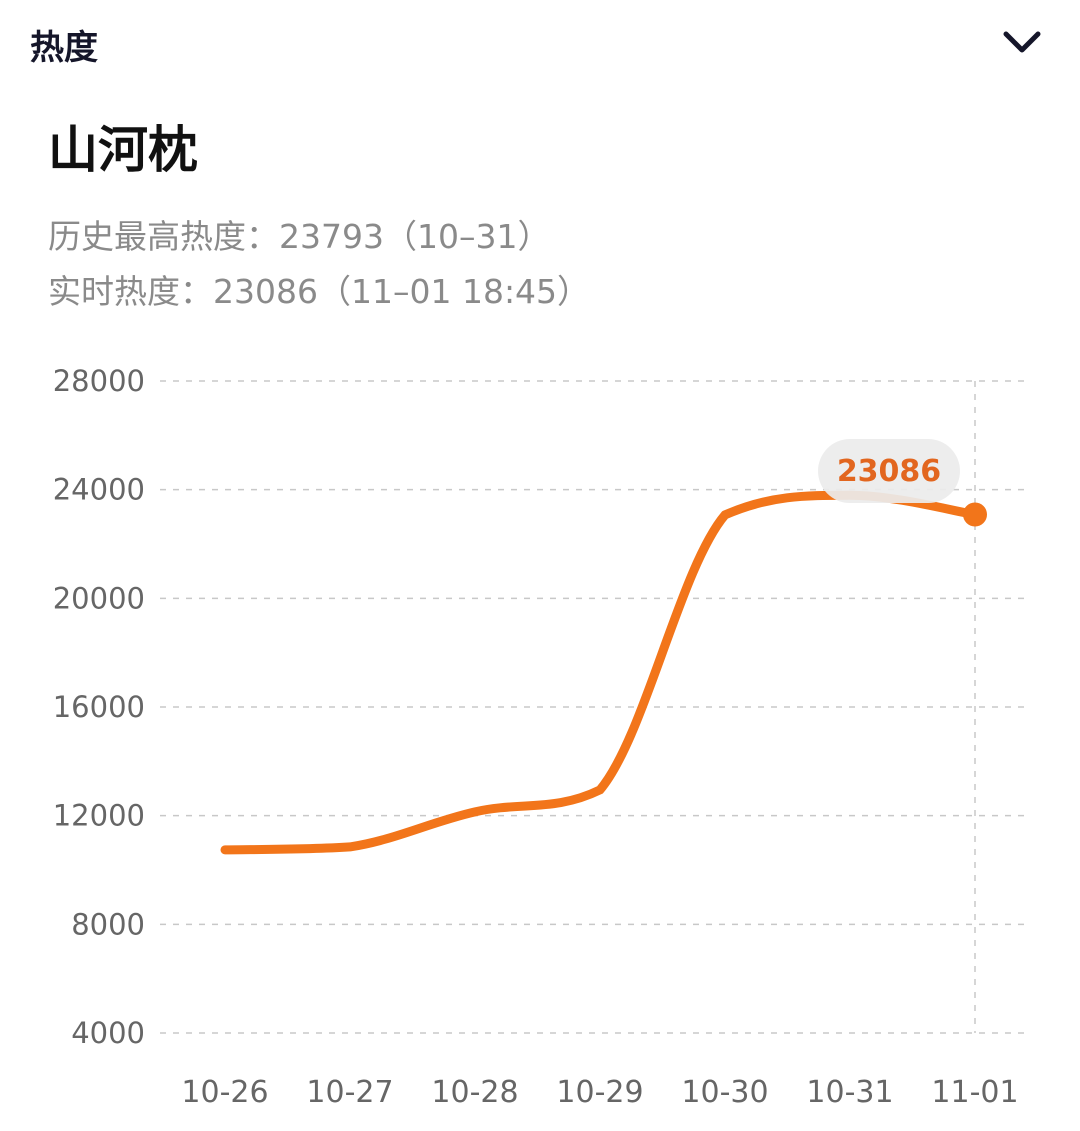 This screenshot has height=1131, width=1080. Describe the element at coordinates (99, 381) in the screenshot. I see `y-tick-label: 28000` at that location.